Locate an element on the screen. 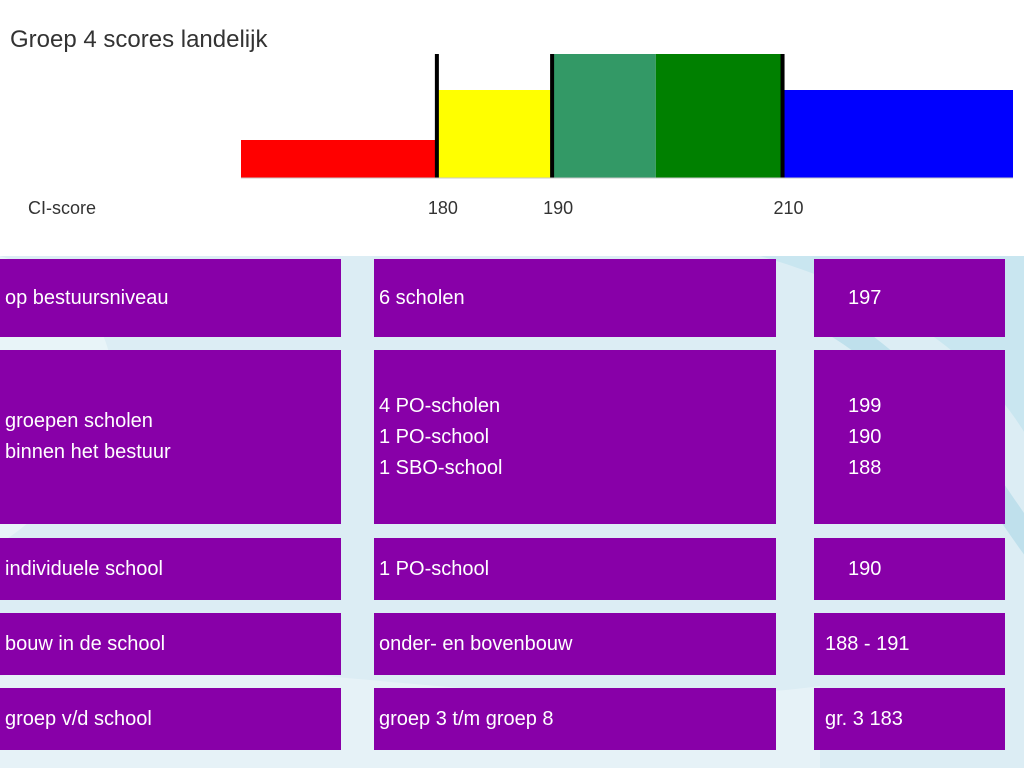 Image resolution: width=1024 pixels, height=768 pixels. row-groep-level: groep v/d school is located at coordinates (170, 719).